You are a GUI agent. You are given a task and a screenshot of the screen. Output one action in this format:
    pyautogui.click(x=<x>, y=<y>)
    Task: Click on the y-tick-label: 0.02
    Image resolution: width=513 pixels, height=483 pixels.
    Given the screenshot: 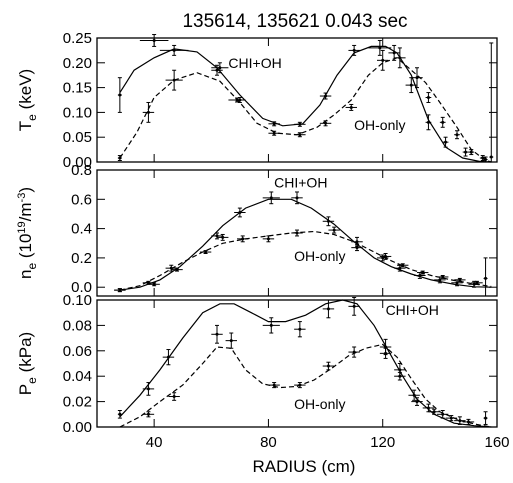 What is the action you would take?
    pyautogui.click(x=77, y=402)
    